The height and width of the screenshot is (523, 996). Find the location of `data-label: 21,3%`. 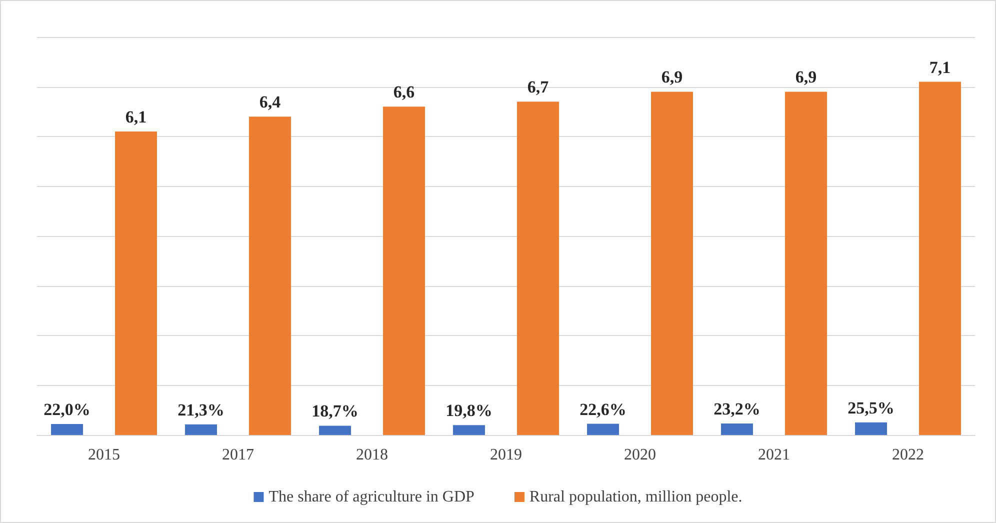

data-label: 21,3% is located at coordinates (201, 410).